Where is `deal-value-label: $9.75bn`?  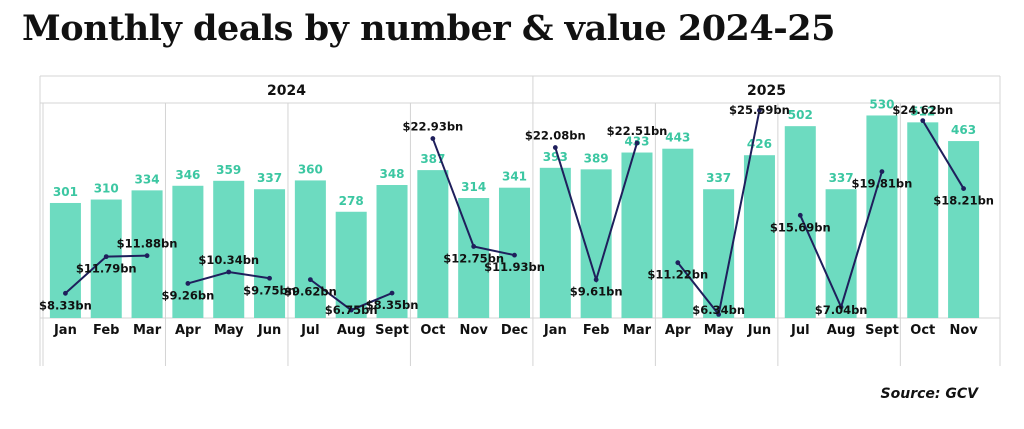 deal-value-label: $9.75bn is located at coordinates (269, 290).